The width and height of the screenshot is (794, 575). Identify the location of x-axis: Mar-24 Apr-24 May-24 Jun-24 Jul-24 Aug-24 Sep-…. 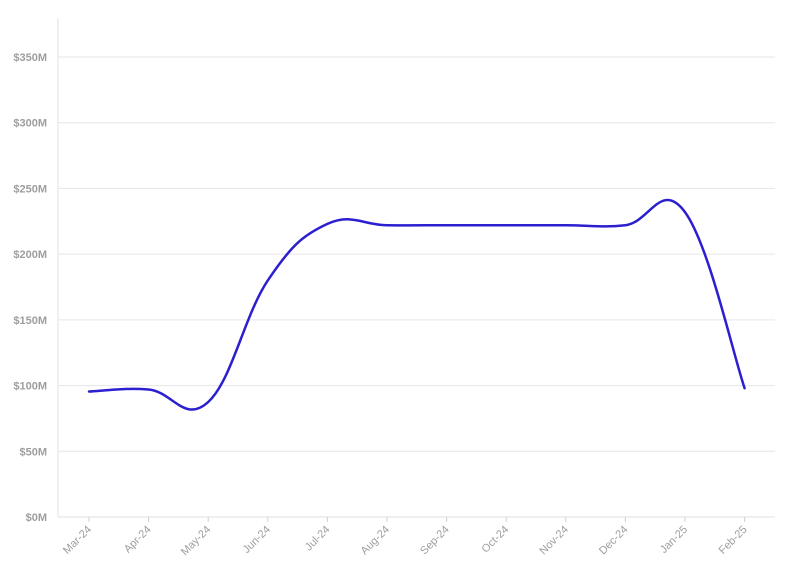
(416, 537).